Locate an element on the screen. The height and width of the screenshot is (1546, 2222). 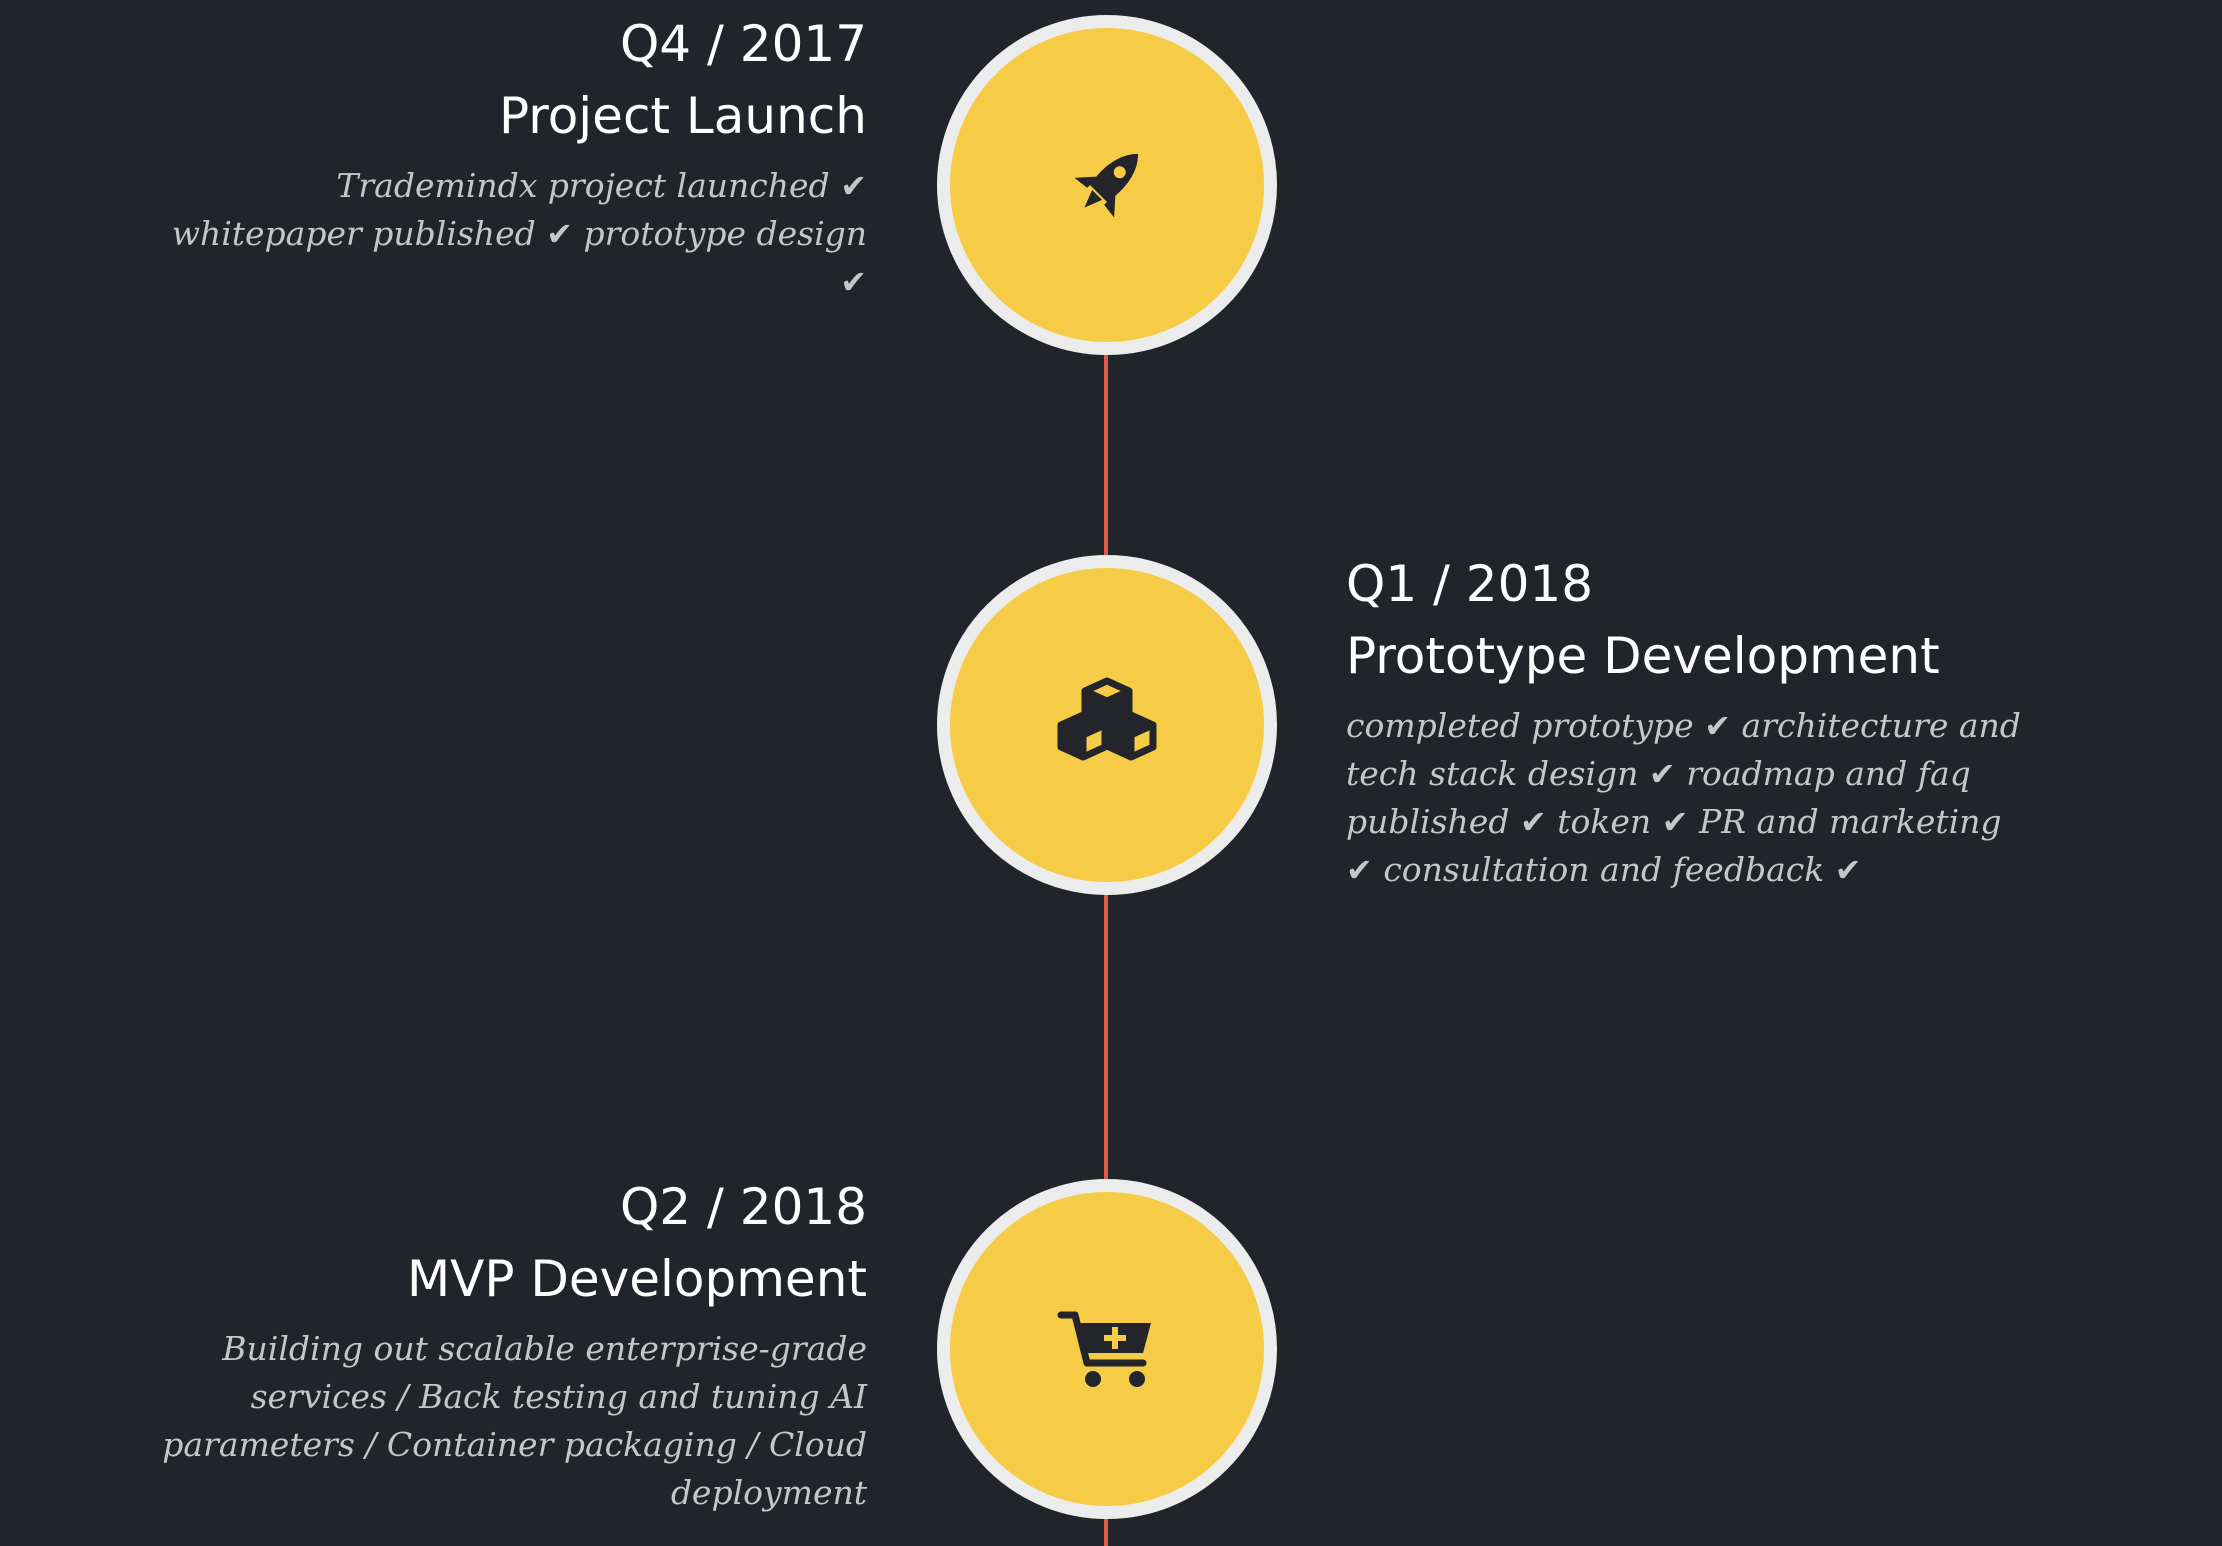
description-item: consultation and feedback is located at coordinates (1604, 869).